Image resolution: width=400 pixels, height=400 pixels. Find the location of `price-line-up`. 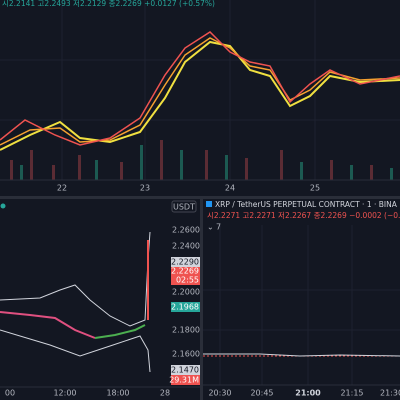

price-line-up is located at coordinates (120, 331).